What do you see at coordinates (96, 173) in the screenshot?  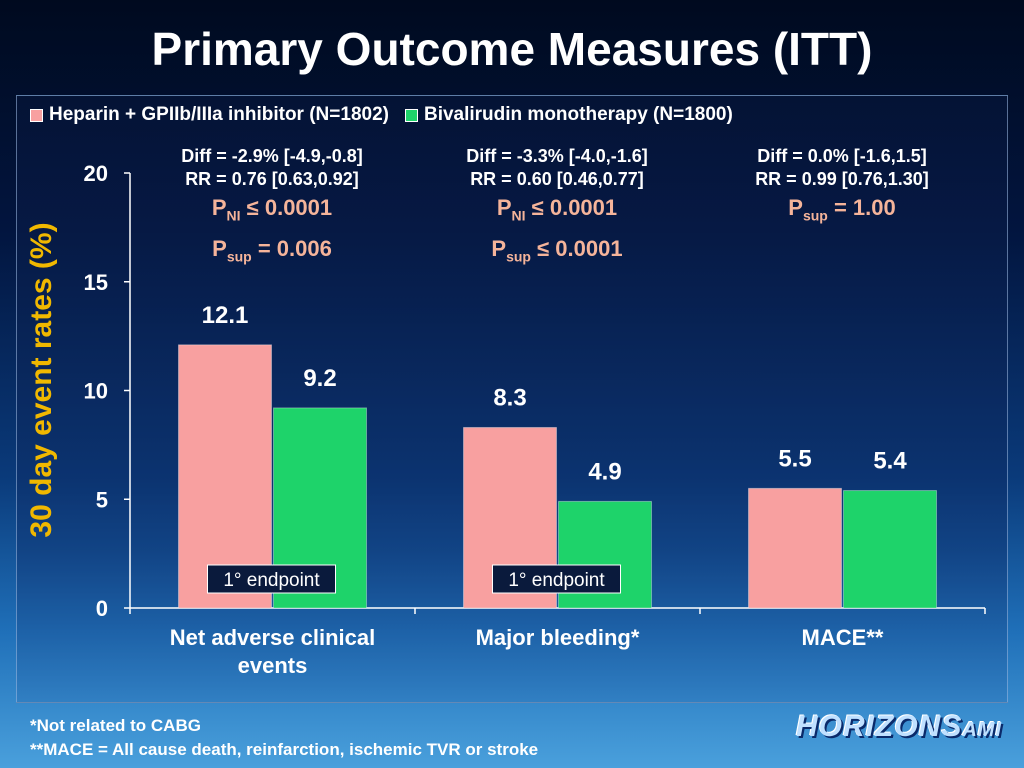 I see `y-tick-label: 20` at bounding box center [96, 173].